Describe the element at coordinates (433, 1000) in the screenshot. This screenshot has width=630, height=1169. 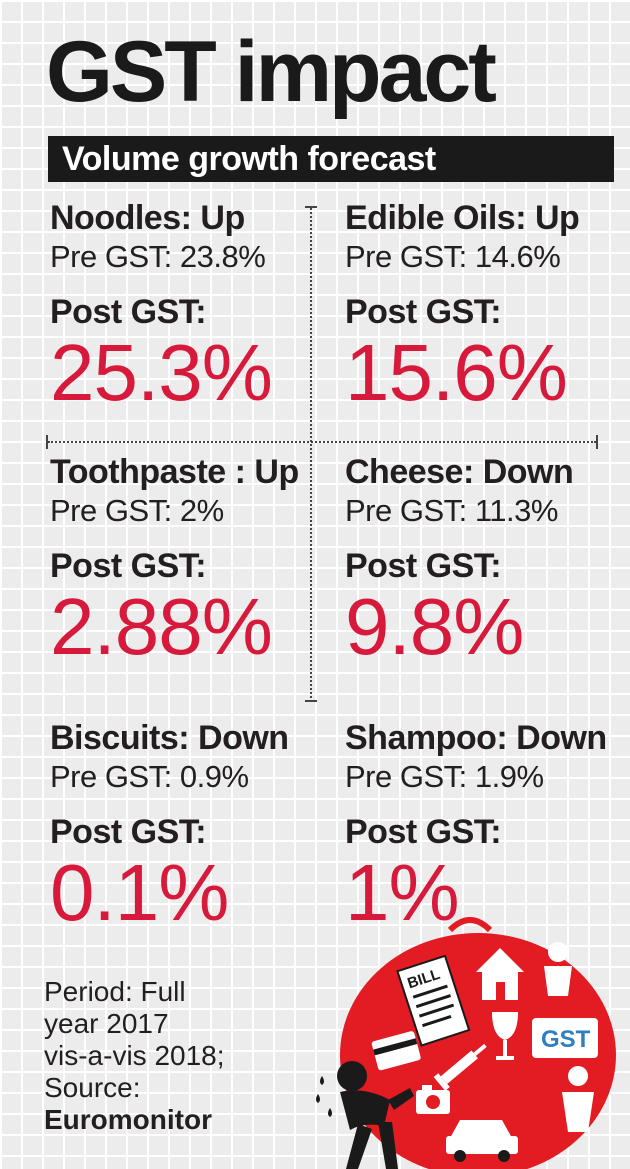
I see `bill-icon: BILL` at that location.